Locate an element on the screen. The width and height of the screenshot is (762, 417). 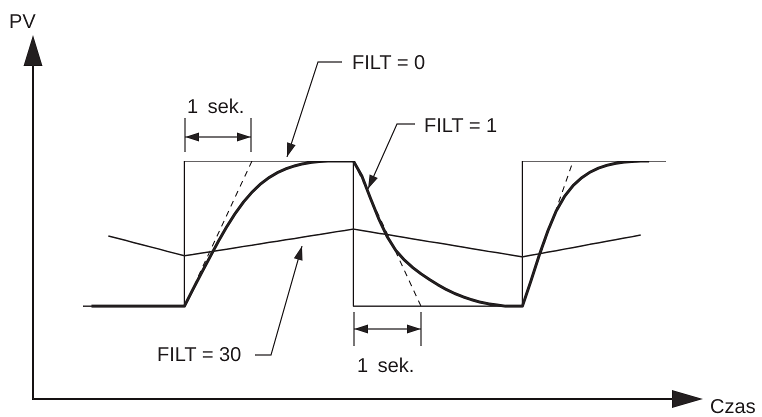
annotation: 1 sek. is located at coordinates (385, 366).